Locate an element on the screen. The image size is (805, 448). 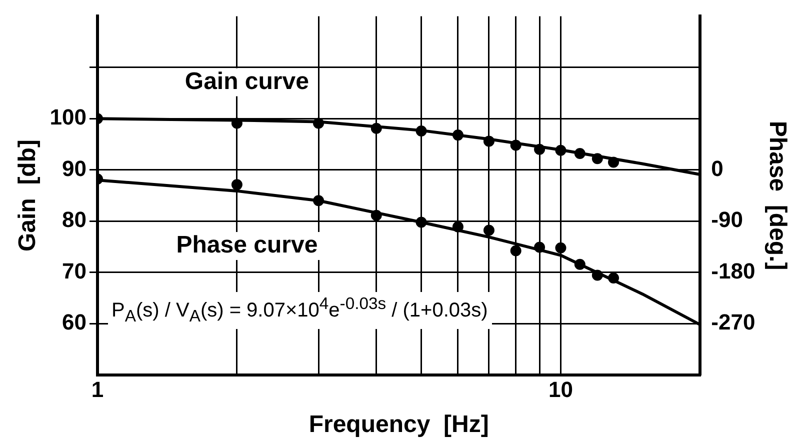
y-tick-label: 70 is located at coordinates (74, 271).